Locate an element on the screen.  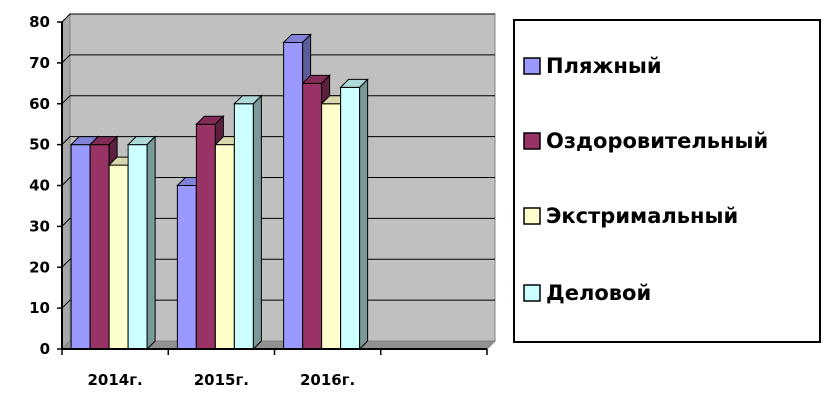
y-tick-label: 80 is located at coordinates (39, 22).